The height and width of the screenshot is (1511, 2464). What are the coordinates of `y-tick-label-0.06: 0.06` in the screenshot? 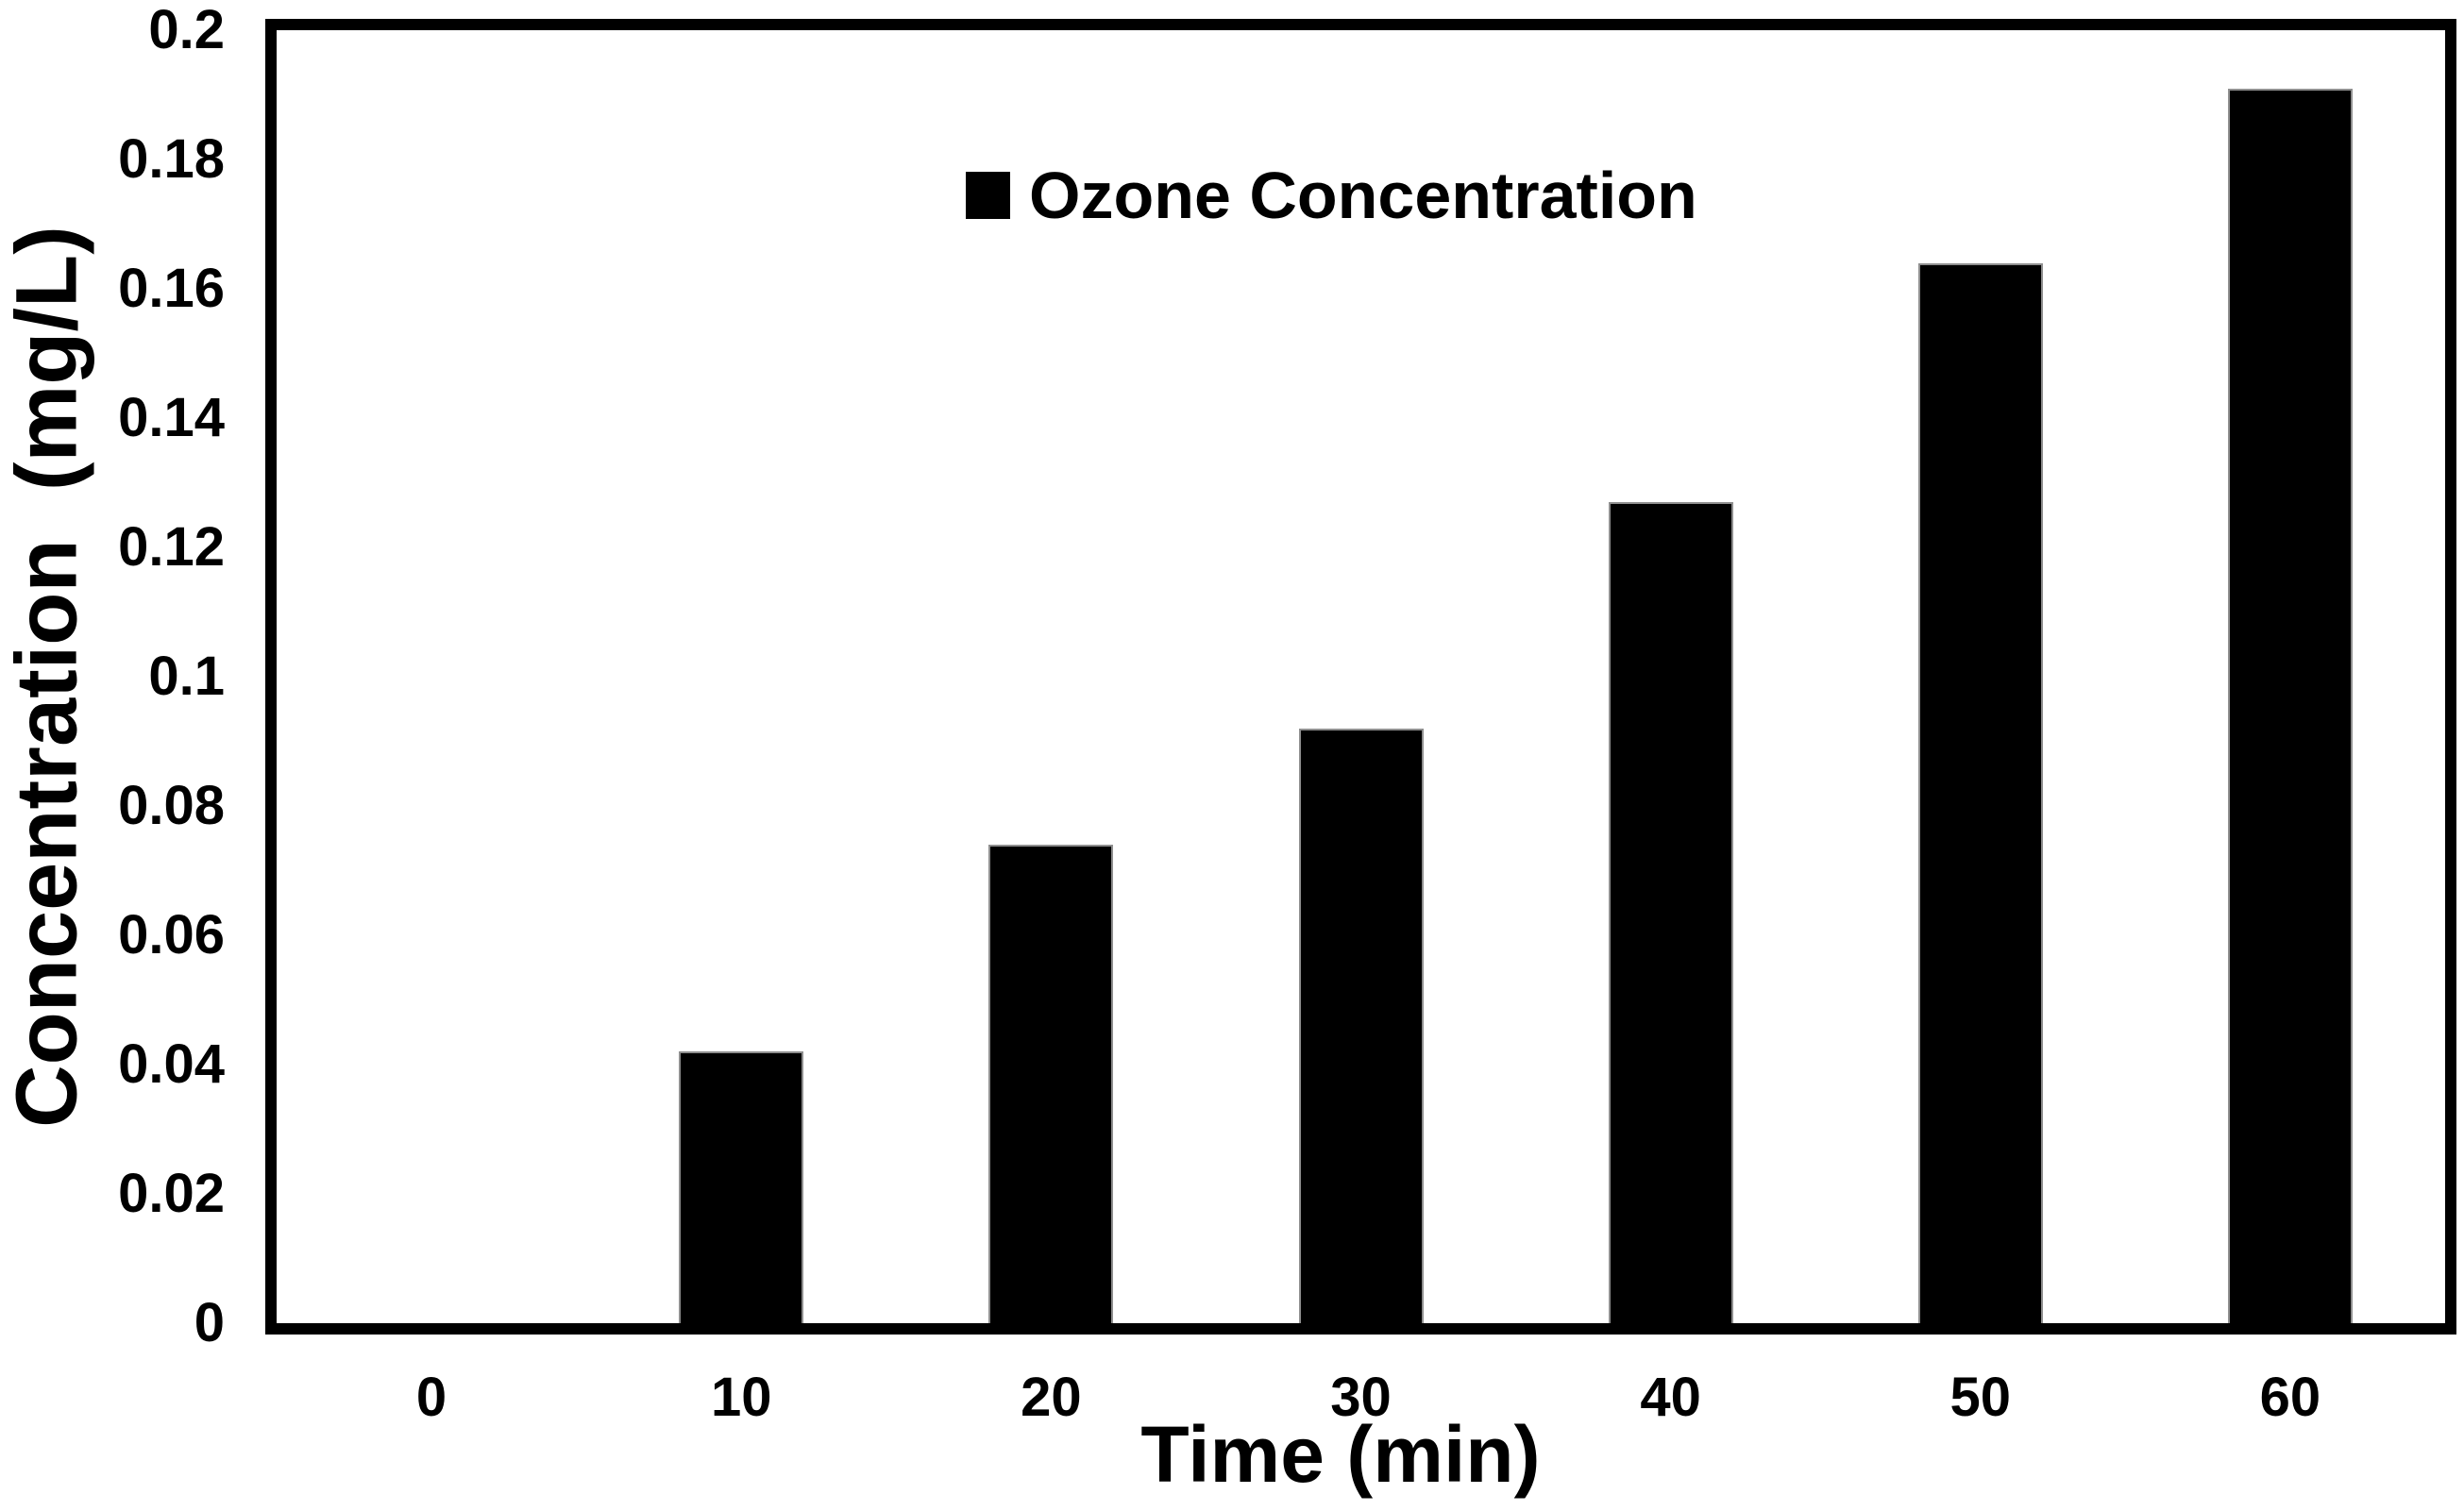 It's located at (171, 934).